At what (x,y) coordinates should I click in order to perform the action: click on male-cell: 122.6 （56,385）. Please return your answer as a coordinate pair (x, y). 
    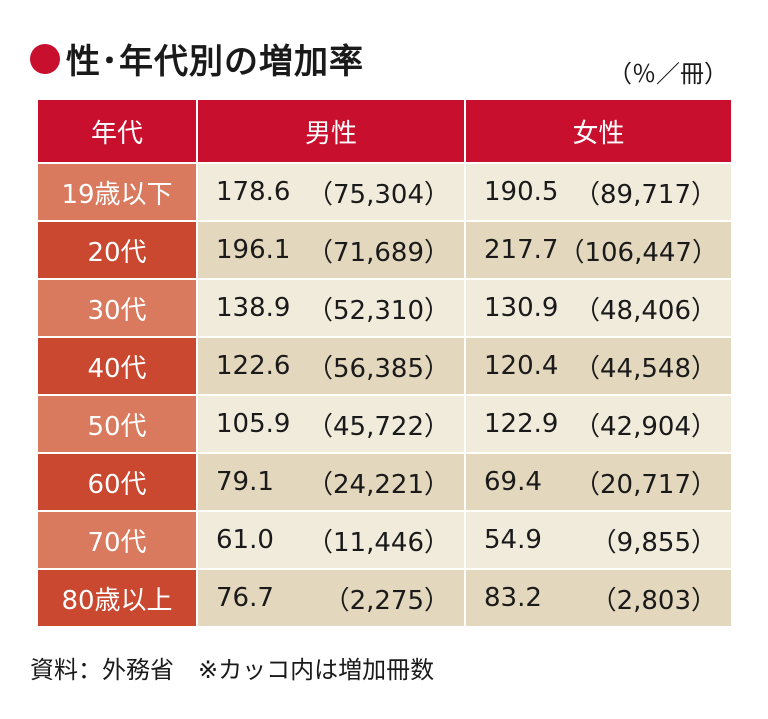
    Looking at the image, I should click on (331, 366).